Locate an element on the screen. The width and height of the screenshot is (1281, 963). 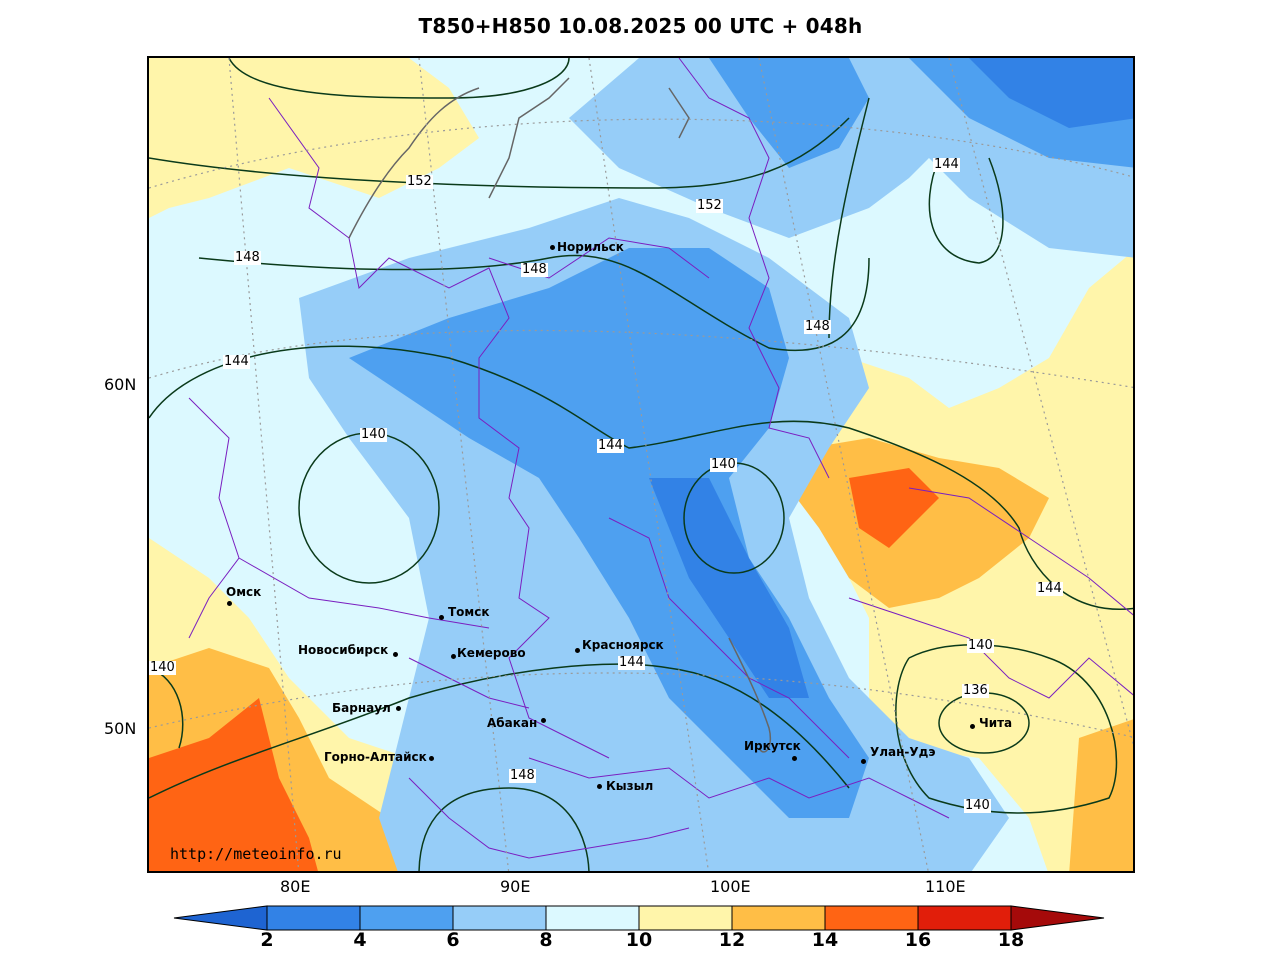
city-label-omsk: Омск is located at coordinates (244, 592).